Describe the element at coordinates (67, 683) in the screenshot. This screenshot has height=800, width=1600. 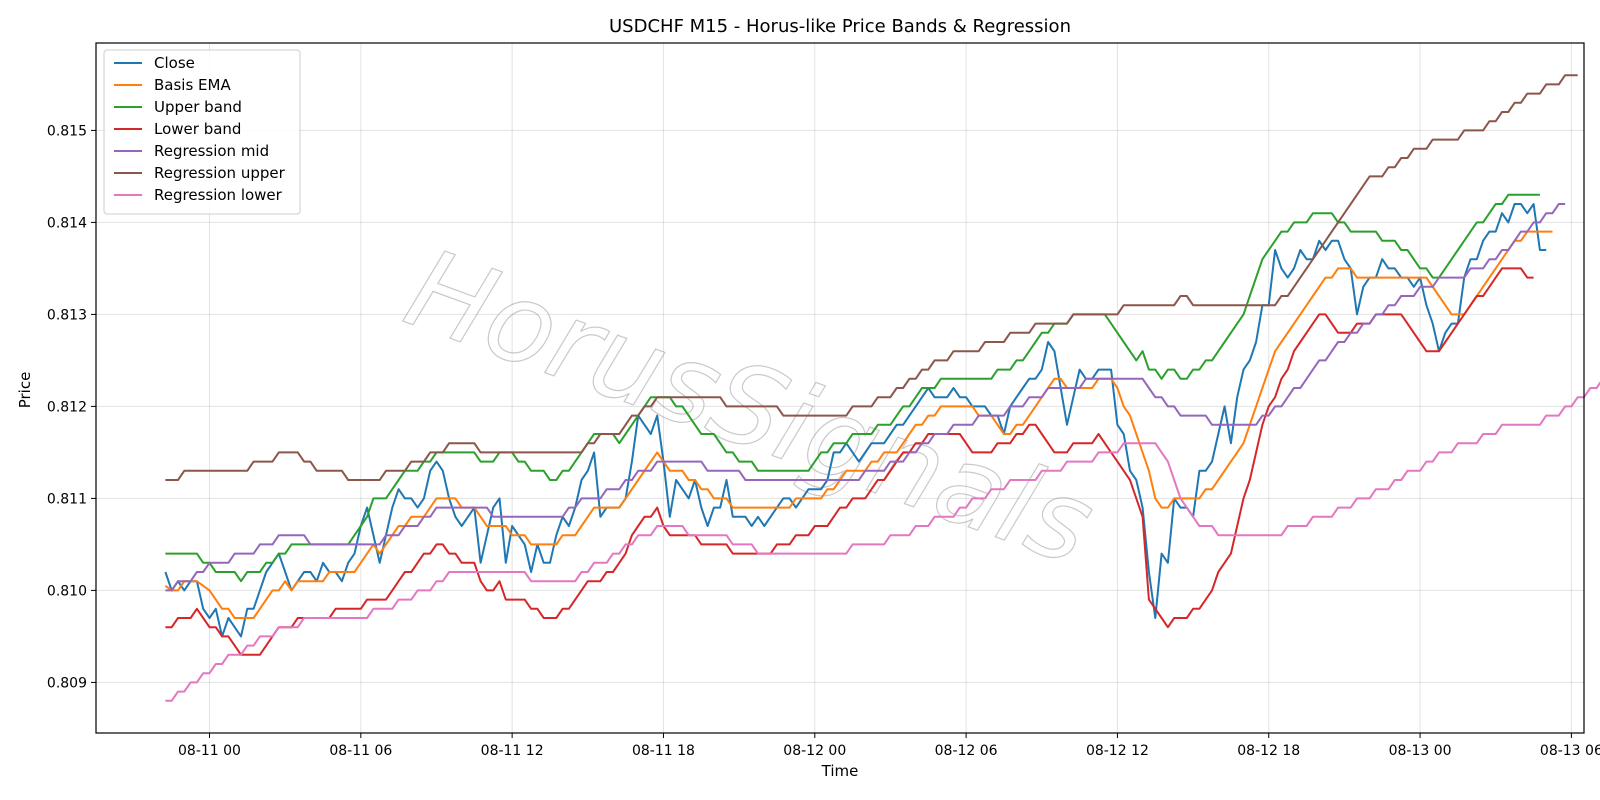
I see `y-tick-label: 0.809` at that location.